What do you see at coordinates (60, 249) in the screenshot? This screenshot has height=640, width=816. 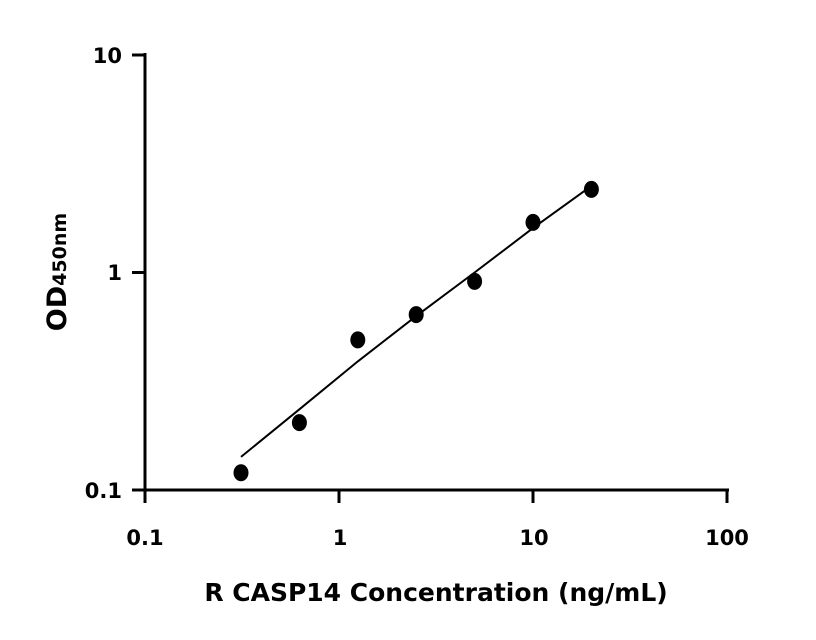 I see `y-axis-label-subscript: 450nm` at bounding box center [60, 249].